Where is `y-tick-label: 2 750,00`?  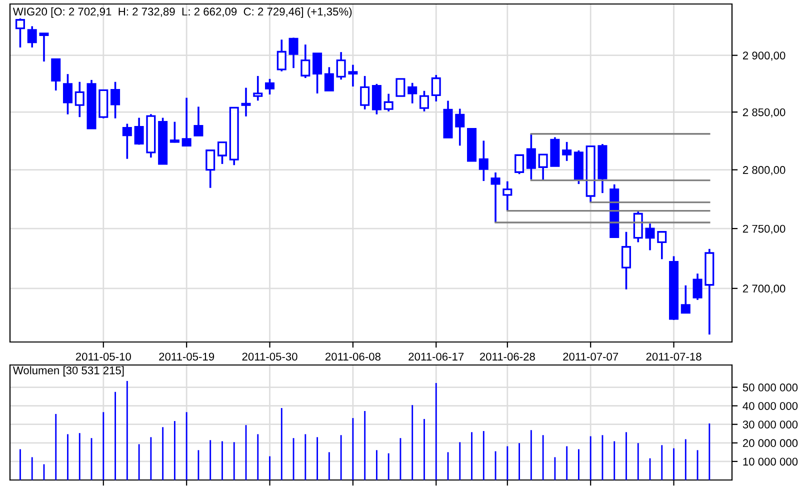
y-tick-label: 2 750,00 is located at coordinates (764, 229).